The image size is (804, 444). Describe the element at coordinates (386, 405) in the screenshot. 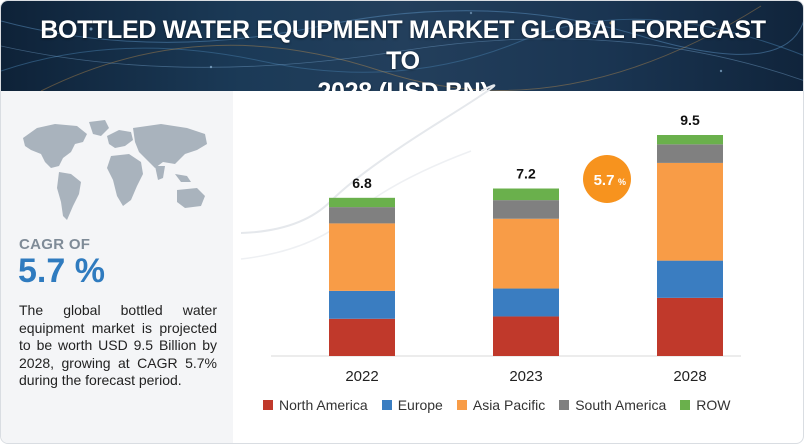

I see `legend-swatch-europe` at that location.